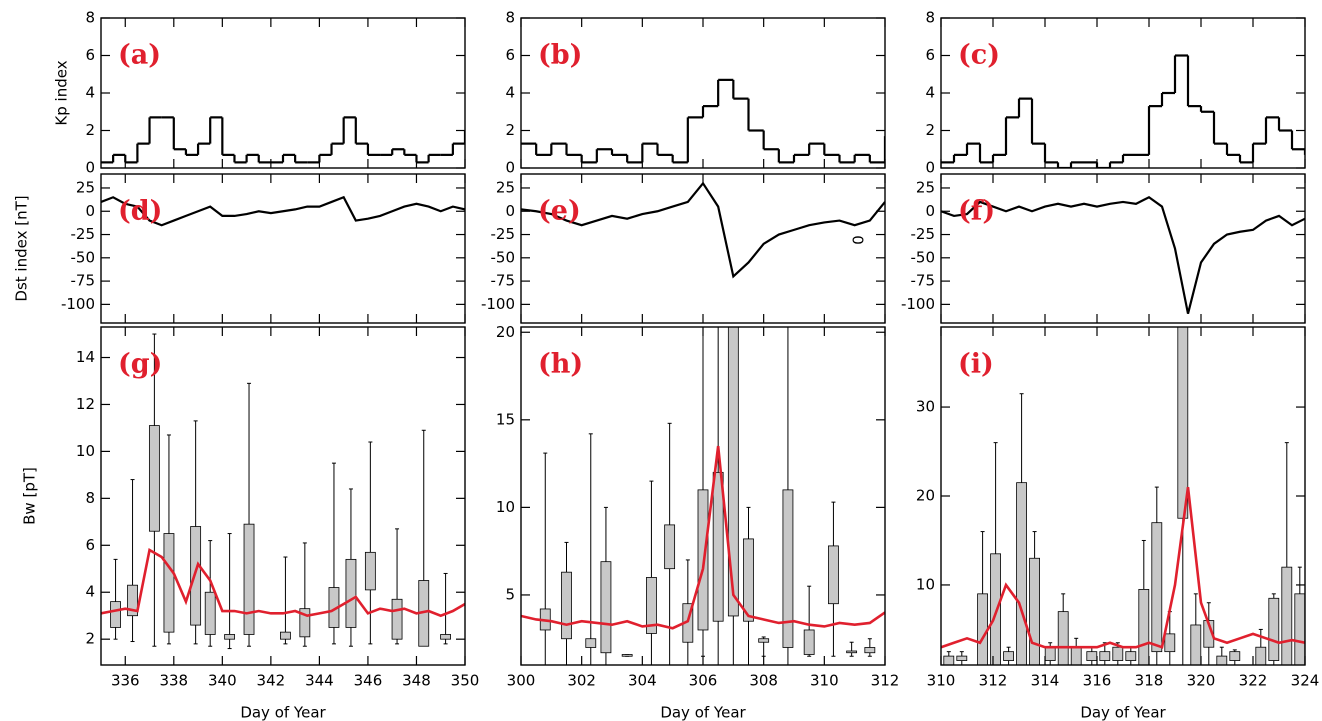  What do you see at coordinates (62, 92) in the screenshot?
I see `y-axis-label: Kp index` at bounding box center [62, 92].